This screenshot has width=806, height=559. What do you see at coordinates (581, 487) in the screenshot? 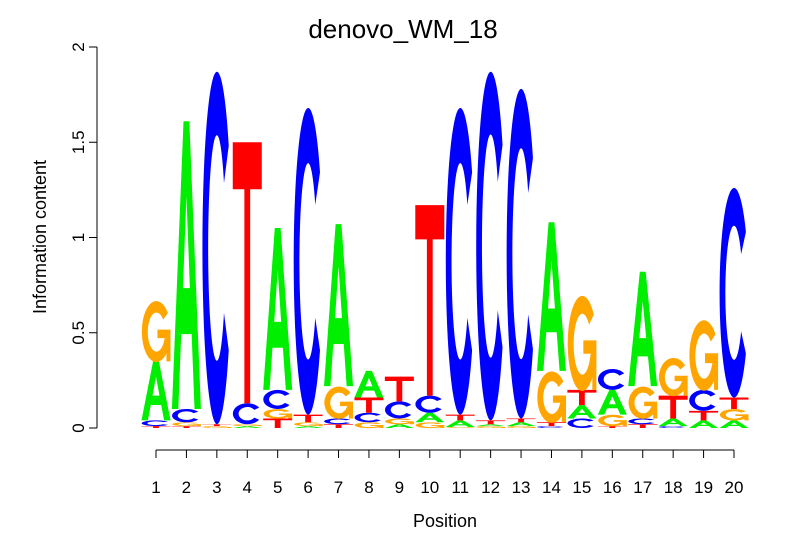
I see `x-tick-label: 15` at bounding box center [581, 487].